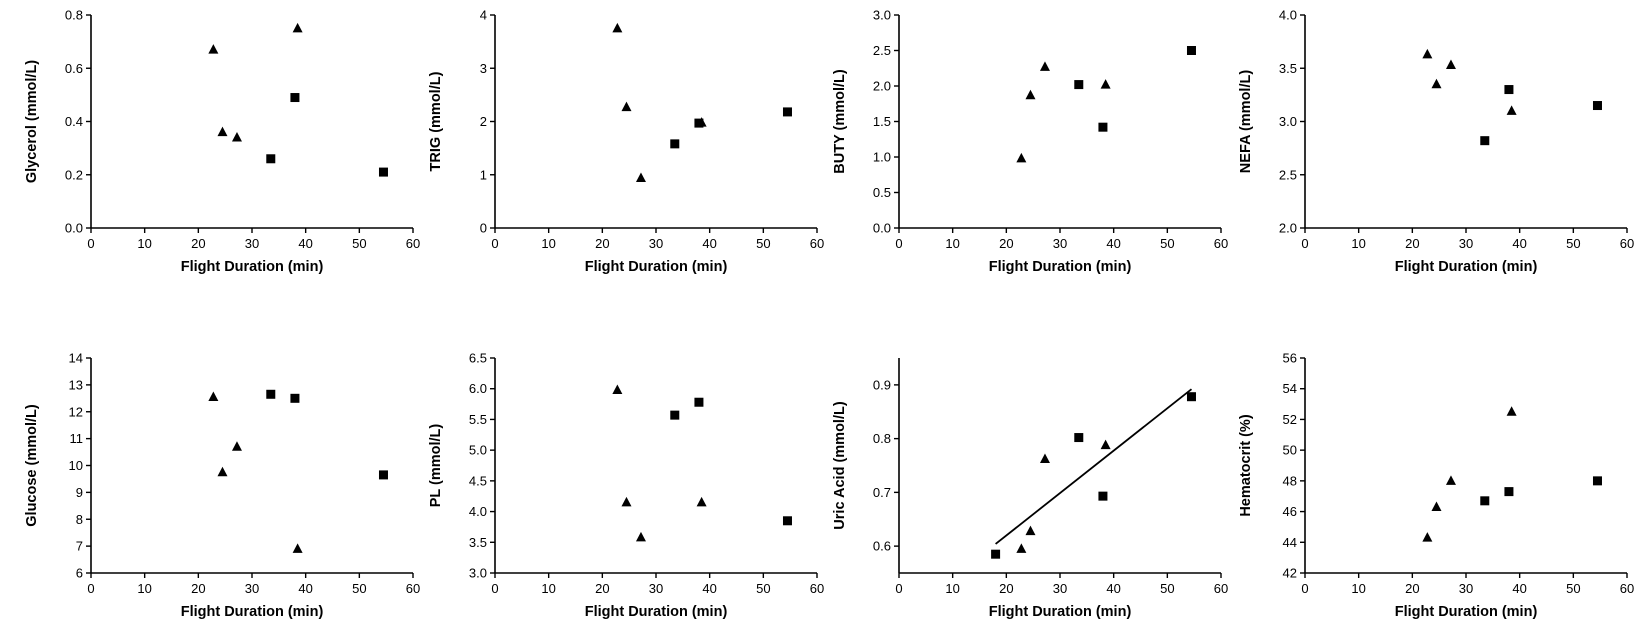 This screenshot has height=631, width=1642. I want to click on y-tick-label: 3.0, so click(1288, 121).